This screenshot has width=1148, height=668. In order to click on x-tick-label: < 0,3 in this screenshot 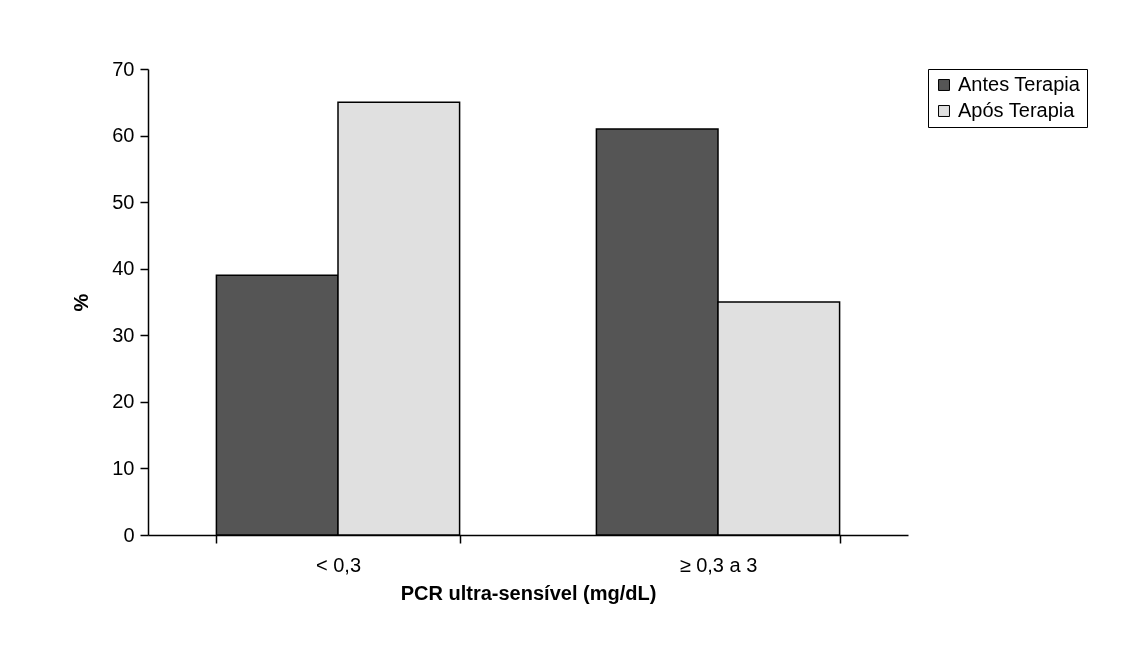, I will do `click(338, 564)`.